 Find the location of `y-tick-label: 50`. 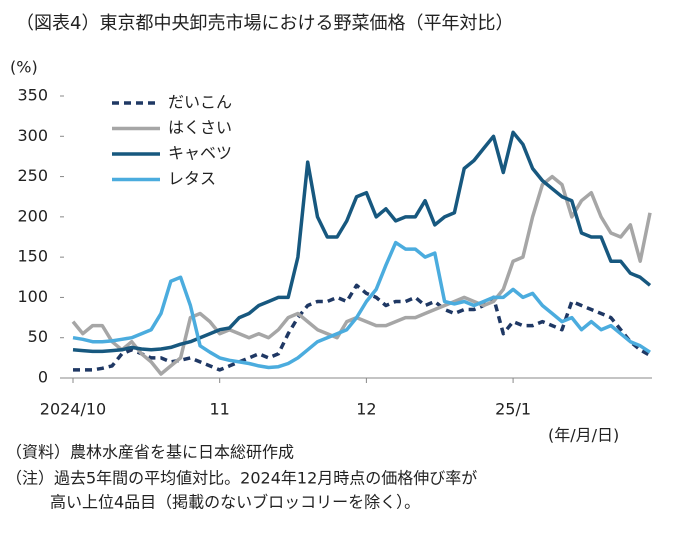

y-tick-label: 50 is located at coordinates (38, 336).